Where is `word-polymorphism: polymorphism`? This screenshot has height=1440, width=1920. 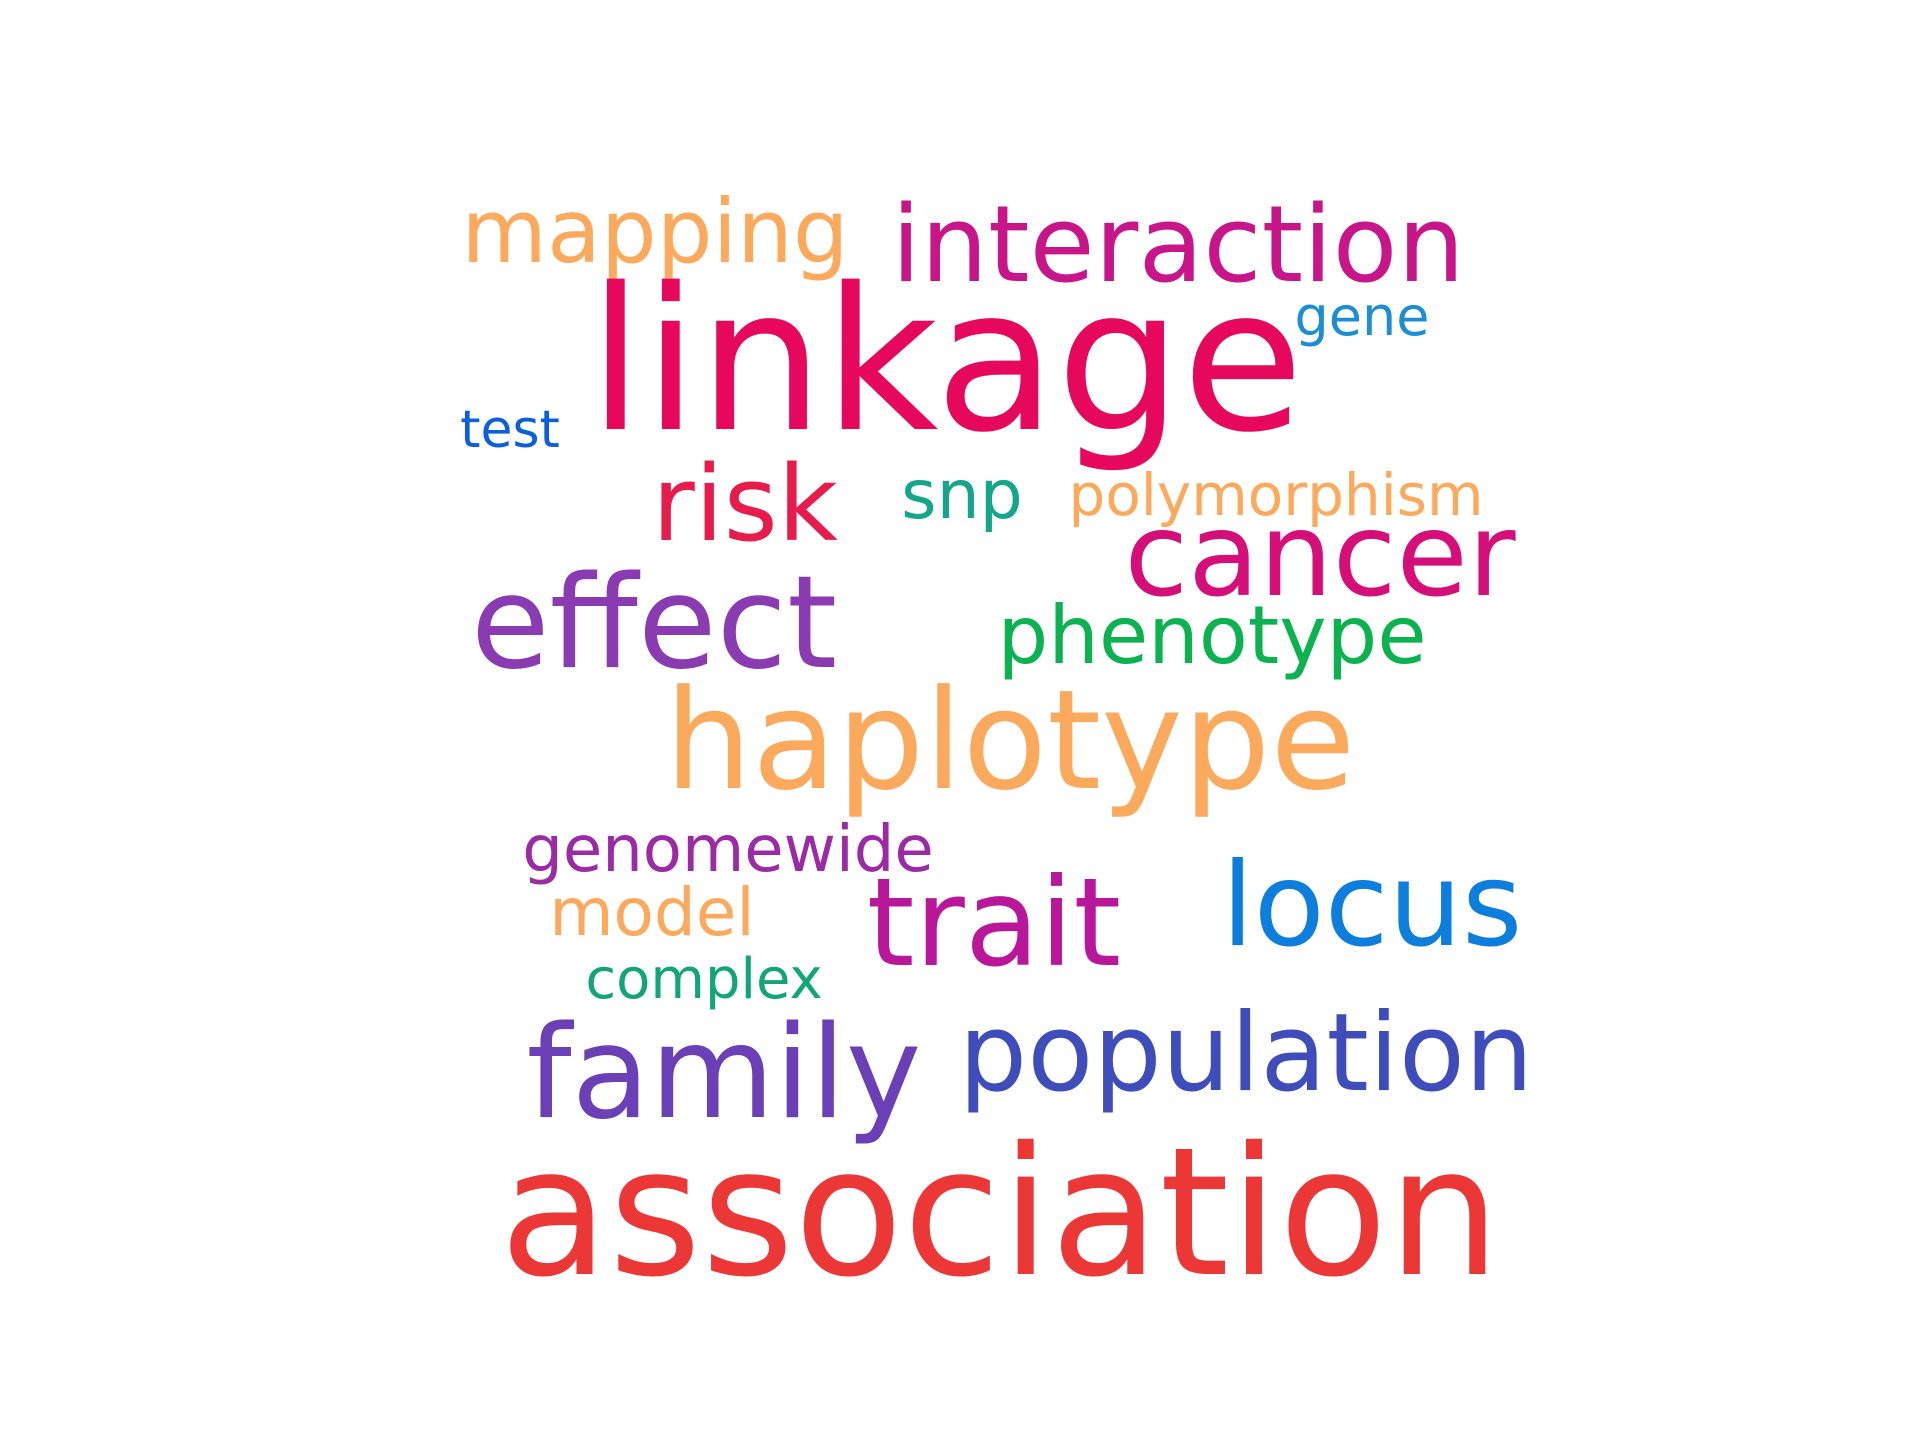
word-polymorphism: polymorphism is located at coordinates (1276, 495).